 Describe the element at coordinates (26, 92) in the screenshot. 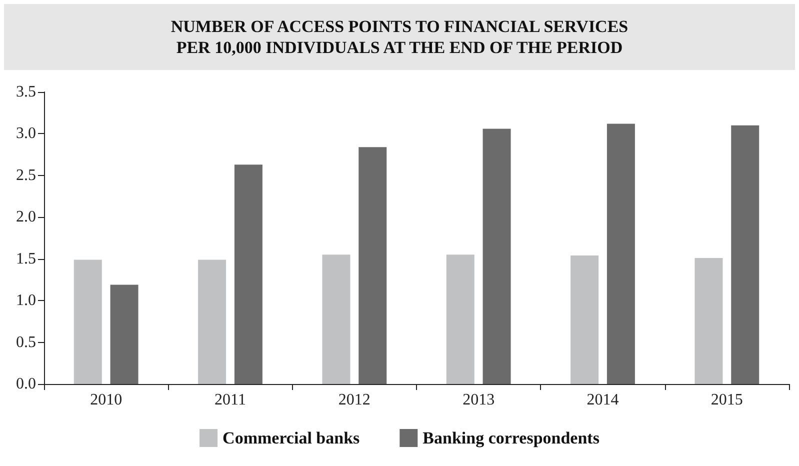

I see `y-tick-label: 3.5` at that location.